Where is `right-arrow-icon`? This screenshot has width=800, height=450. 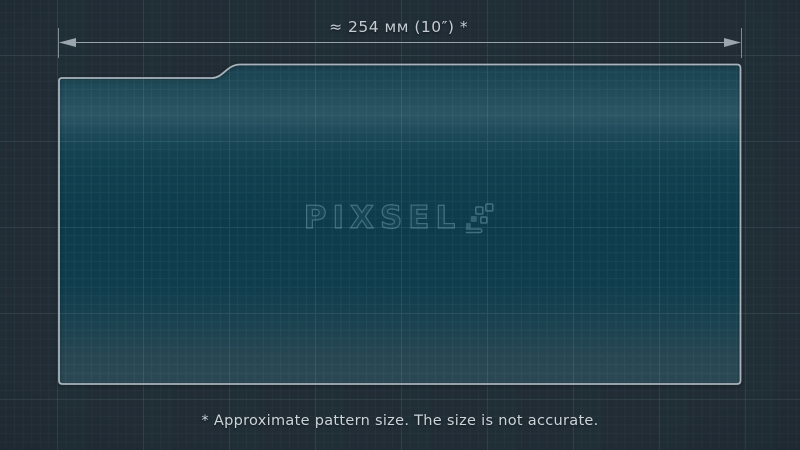
right-arrow-icon is located at coordinates (732, 42).